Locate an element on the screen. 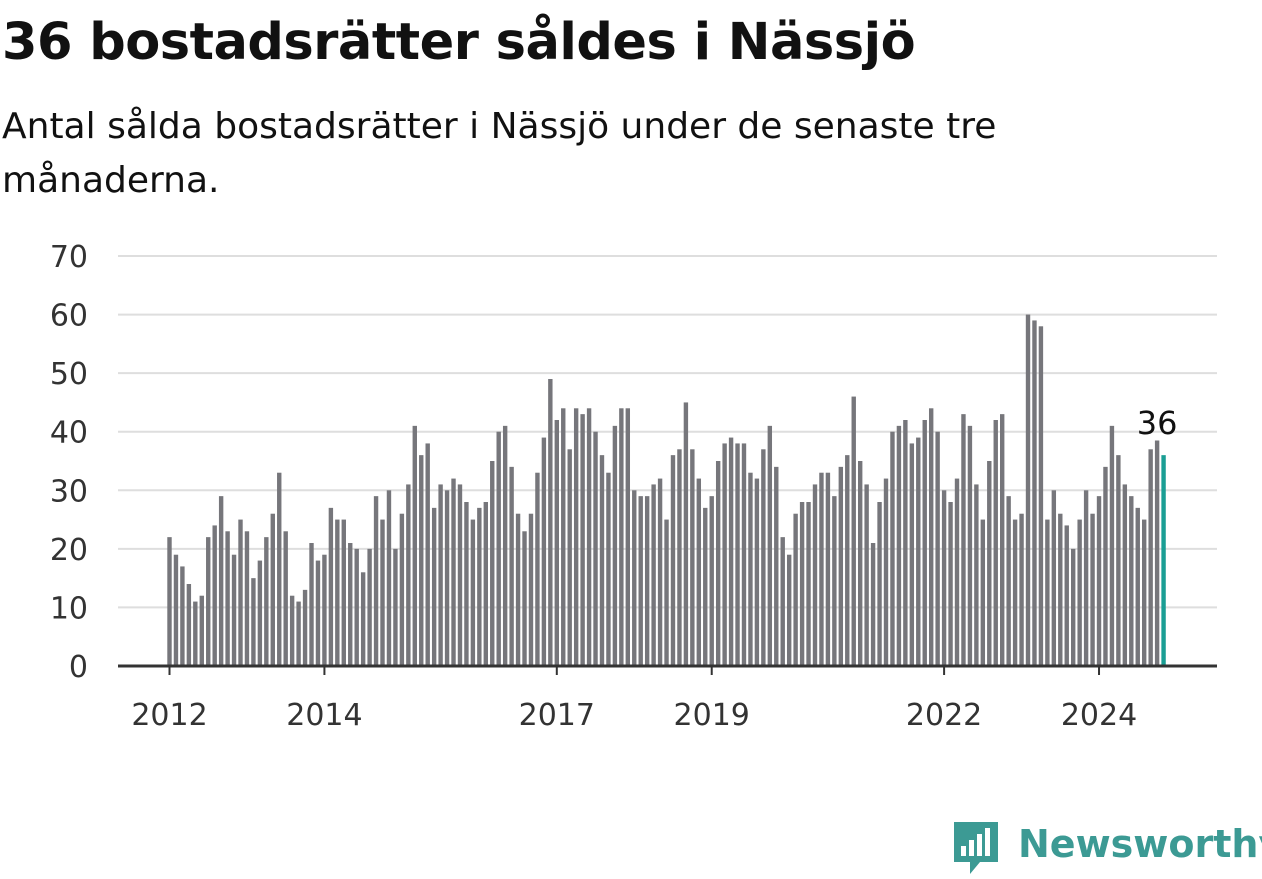  y-tick-label: 40 is located at coordinates (69, 433).